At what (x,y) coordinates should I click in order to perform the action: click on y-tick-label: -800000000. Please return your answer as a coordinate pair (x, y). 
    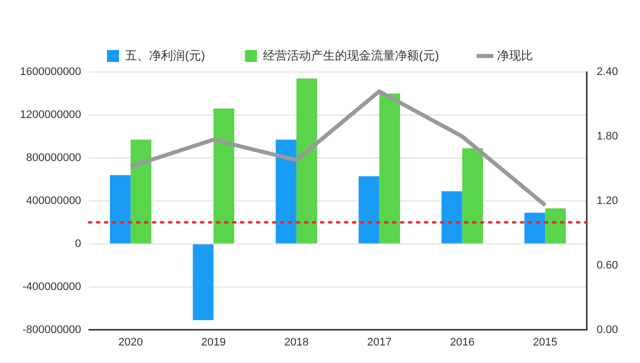
    Looking at the image, I should click on (52, 330).